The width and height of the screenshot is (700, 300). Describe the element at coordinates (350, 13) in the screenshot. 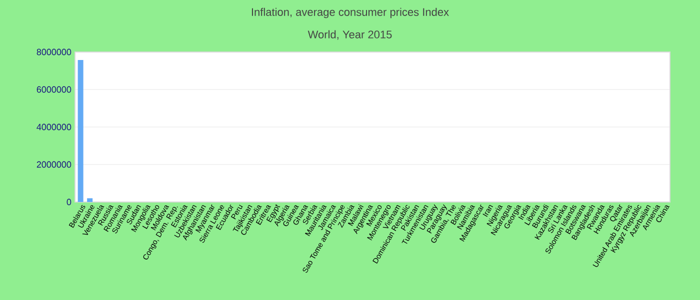

I see `chart-title: Inflation, average consumer prices Index` at that location.